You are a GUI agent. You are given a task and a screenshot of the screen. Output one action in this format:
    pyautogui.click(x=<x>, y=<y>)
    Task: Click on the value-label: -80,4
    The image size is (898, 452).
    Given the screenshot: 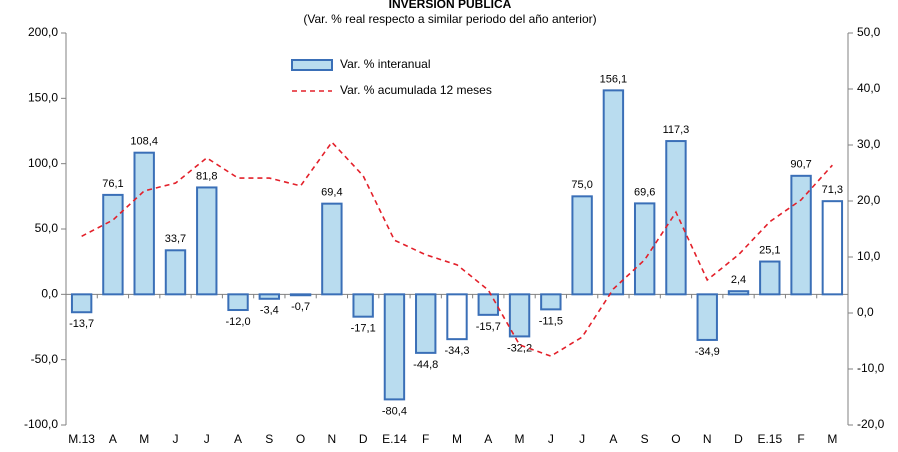 What is the action you would take?
    pyautogui.click(x=394, y=411)
    